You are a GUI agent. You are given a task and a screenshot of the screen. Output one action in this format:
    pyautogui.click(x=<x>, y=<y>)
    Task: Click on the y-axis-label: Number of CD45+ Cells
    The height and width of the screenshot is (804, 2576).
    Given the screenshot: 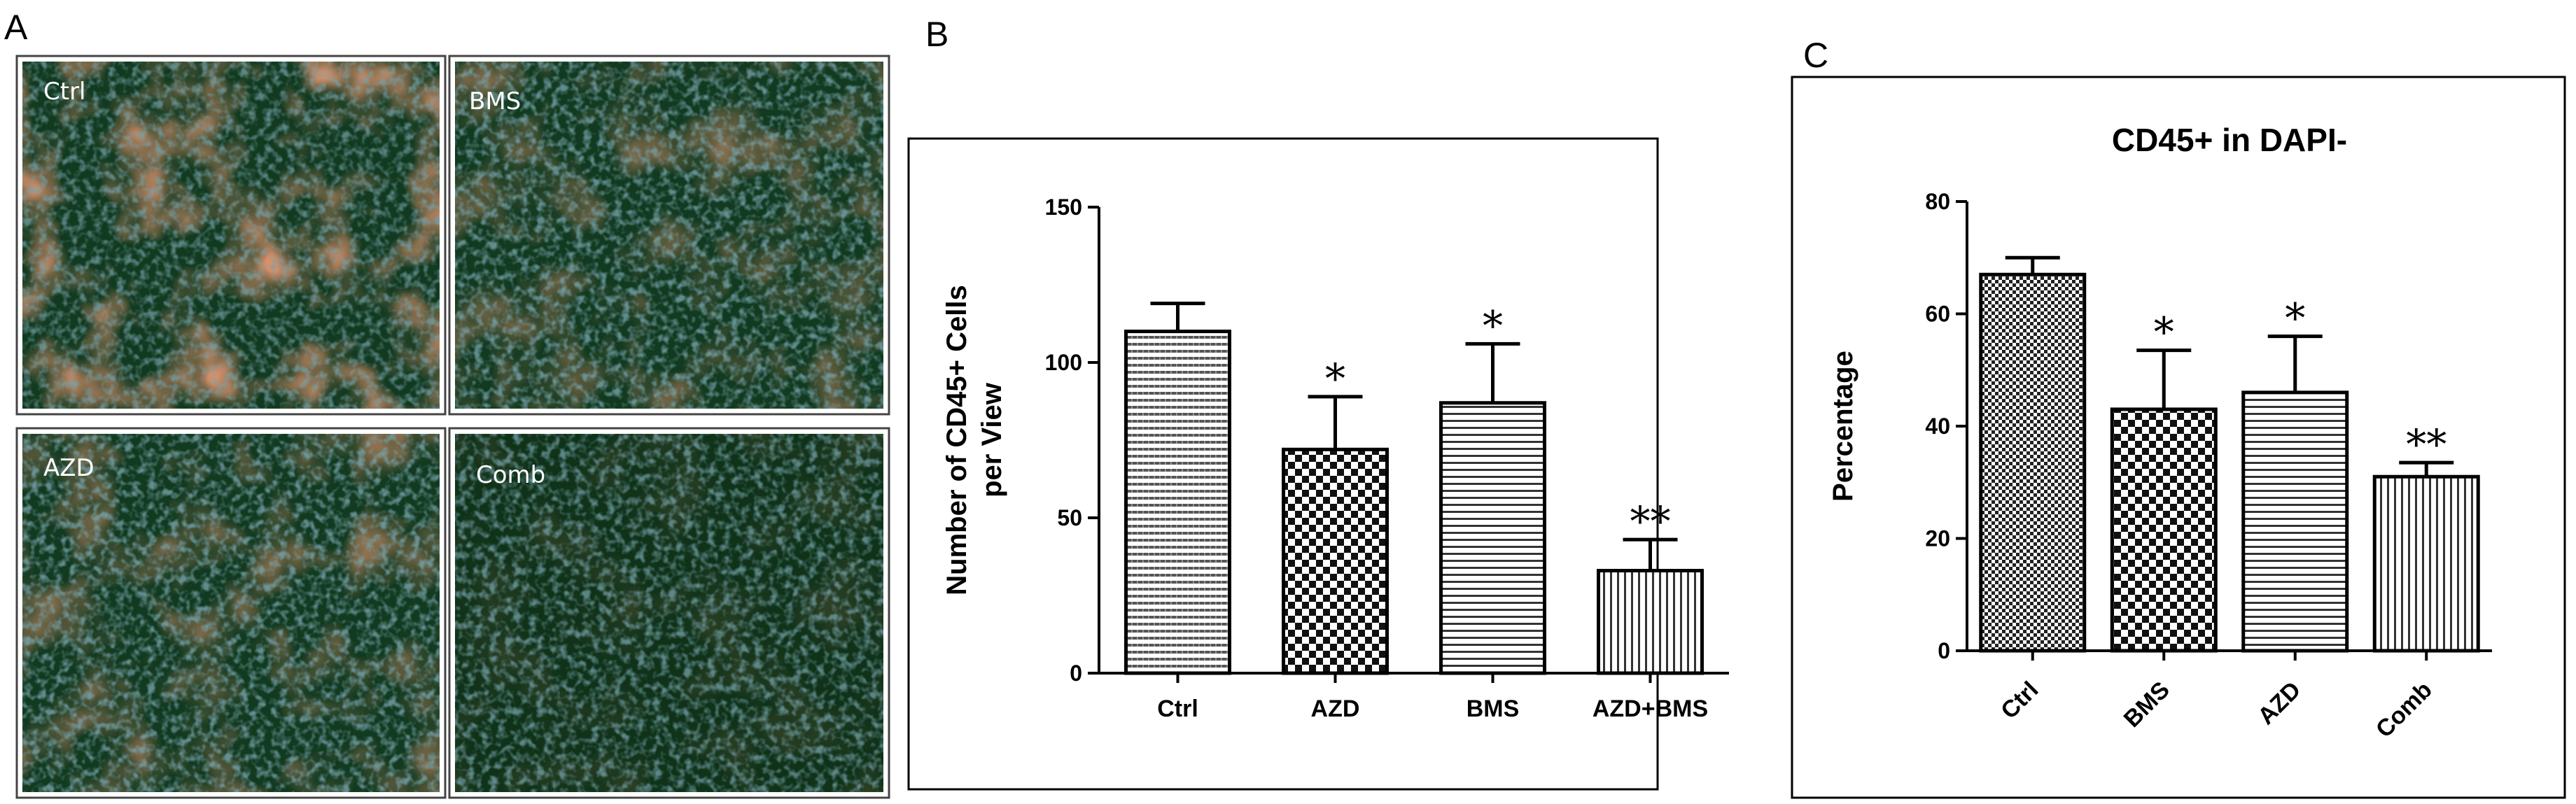 What is the action you would take?
    pyautogui.click(x=956, y=440)
    